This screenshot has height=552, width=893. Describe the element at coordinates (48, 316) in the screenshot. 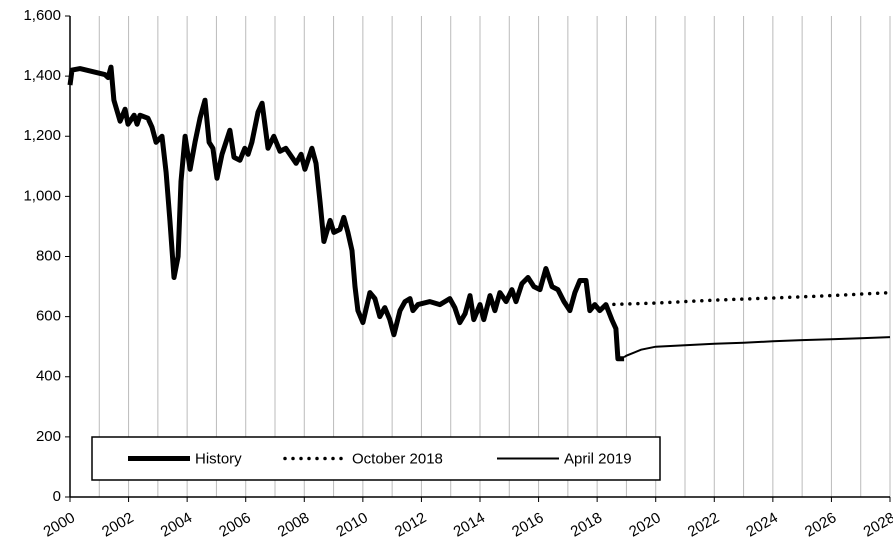

I see `y-tick-label: 600` at that location.